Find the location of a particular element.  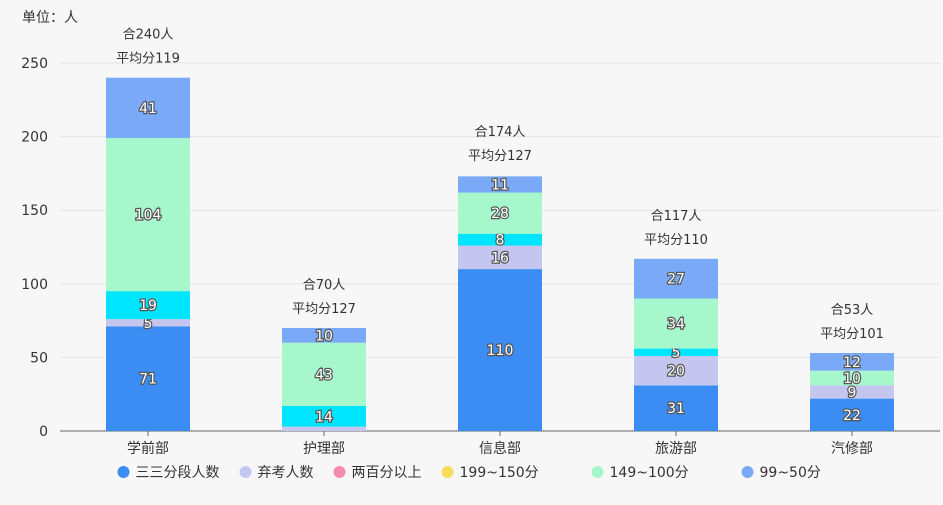

bar-total-label: 合240人 is located at coordinates (148, 35).